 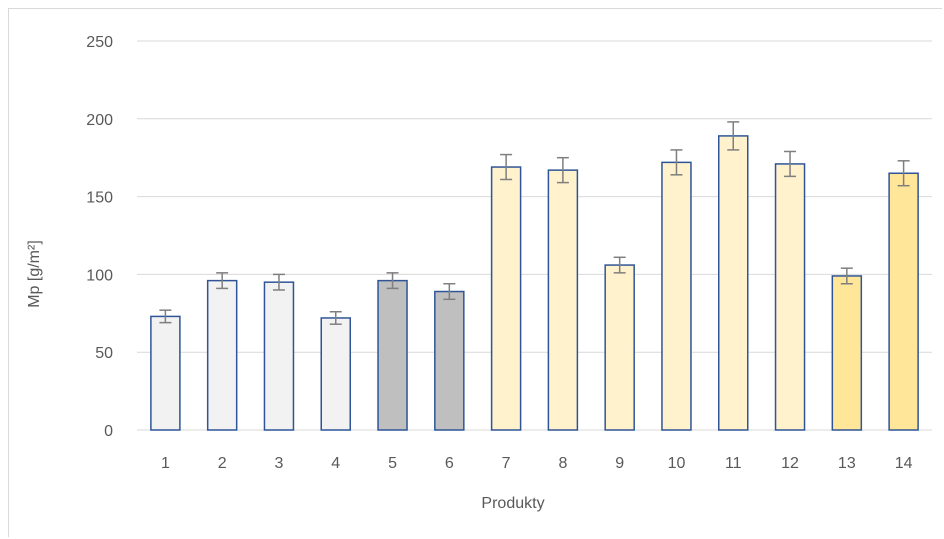 What do you see at coordinates (99, 198) in the screenshot?
I see `y-tick-label-150: 150` at bounding box center [99, 198].